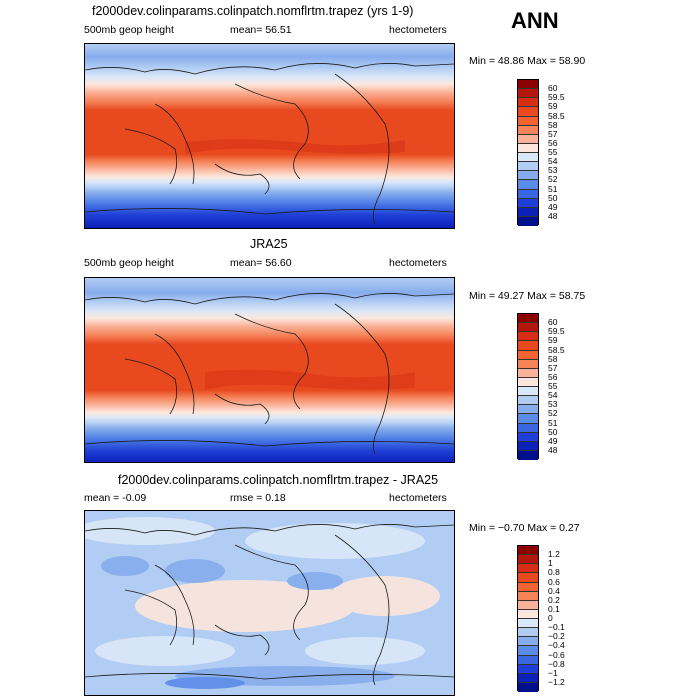 The image size is (700, 700). I want to click on panel-2-contour-field, so click(269, 370).